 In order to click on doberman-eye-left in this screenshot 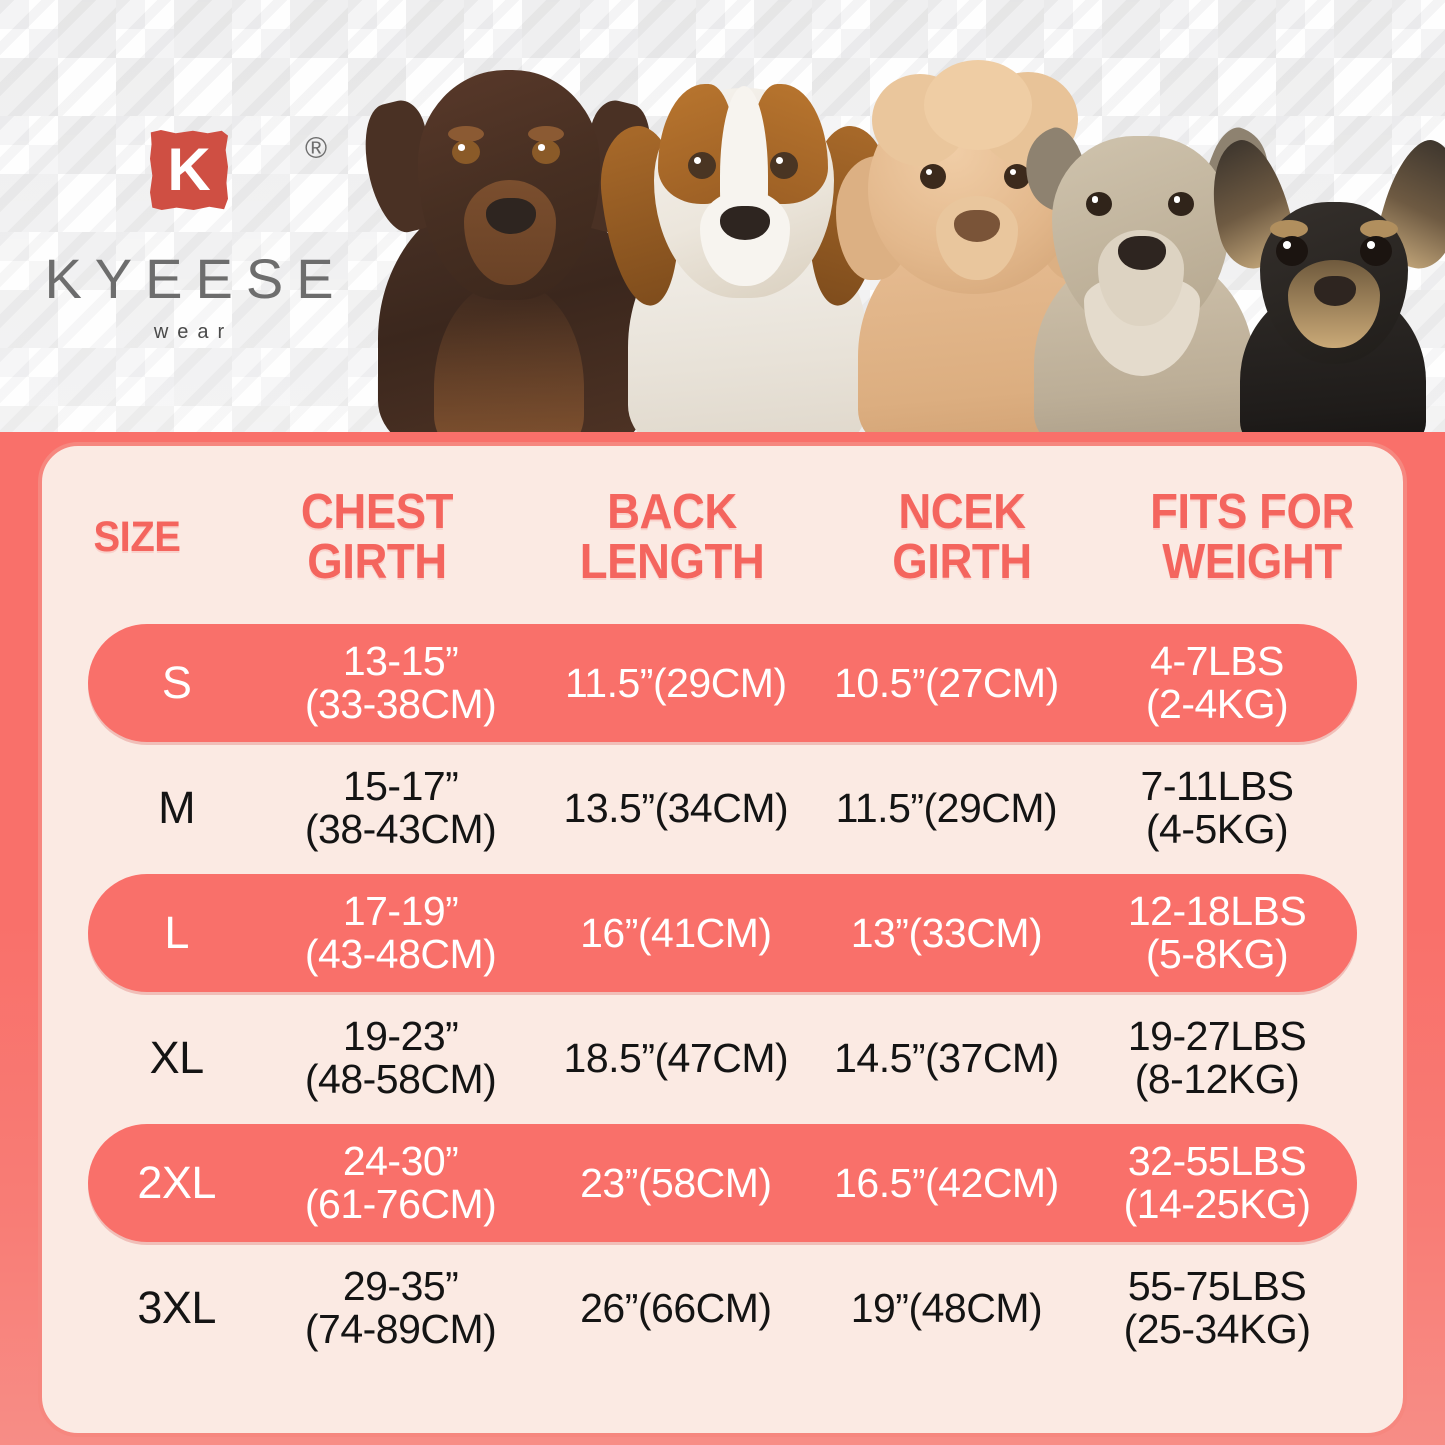, I will do `click(466, 152)`.